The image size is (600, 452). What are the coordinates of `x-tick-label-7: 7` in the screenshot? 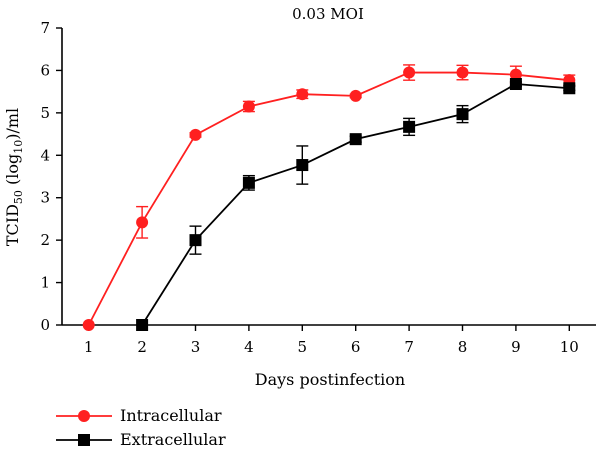 It's located at (409, 347).